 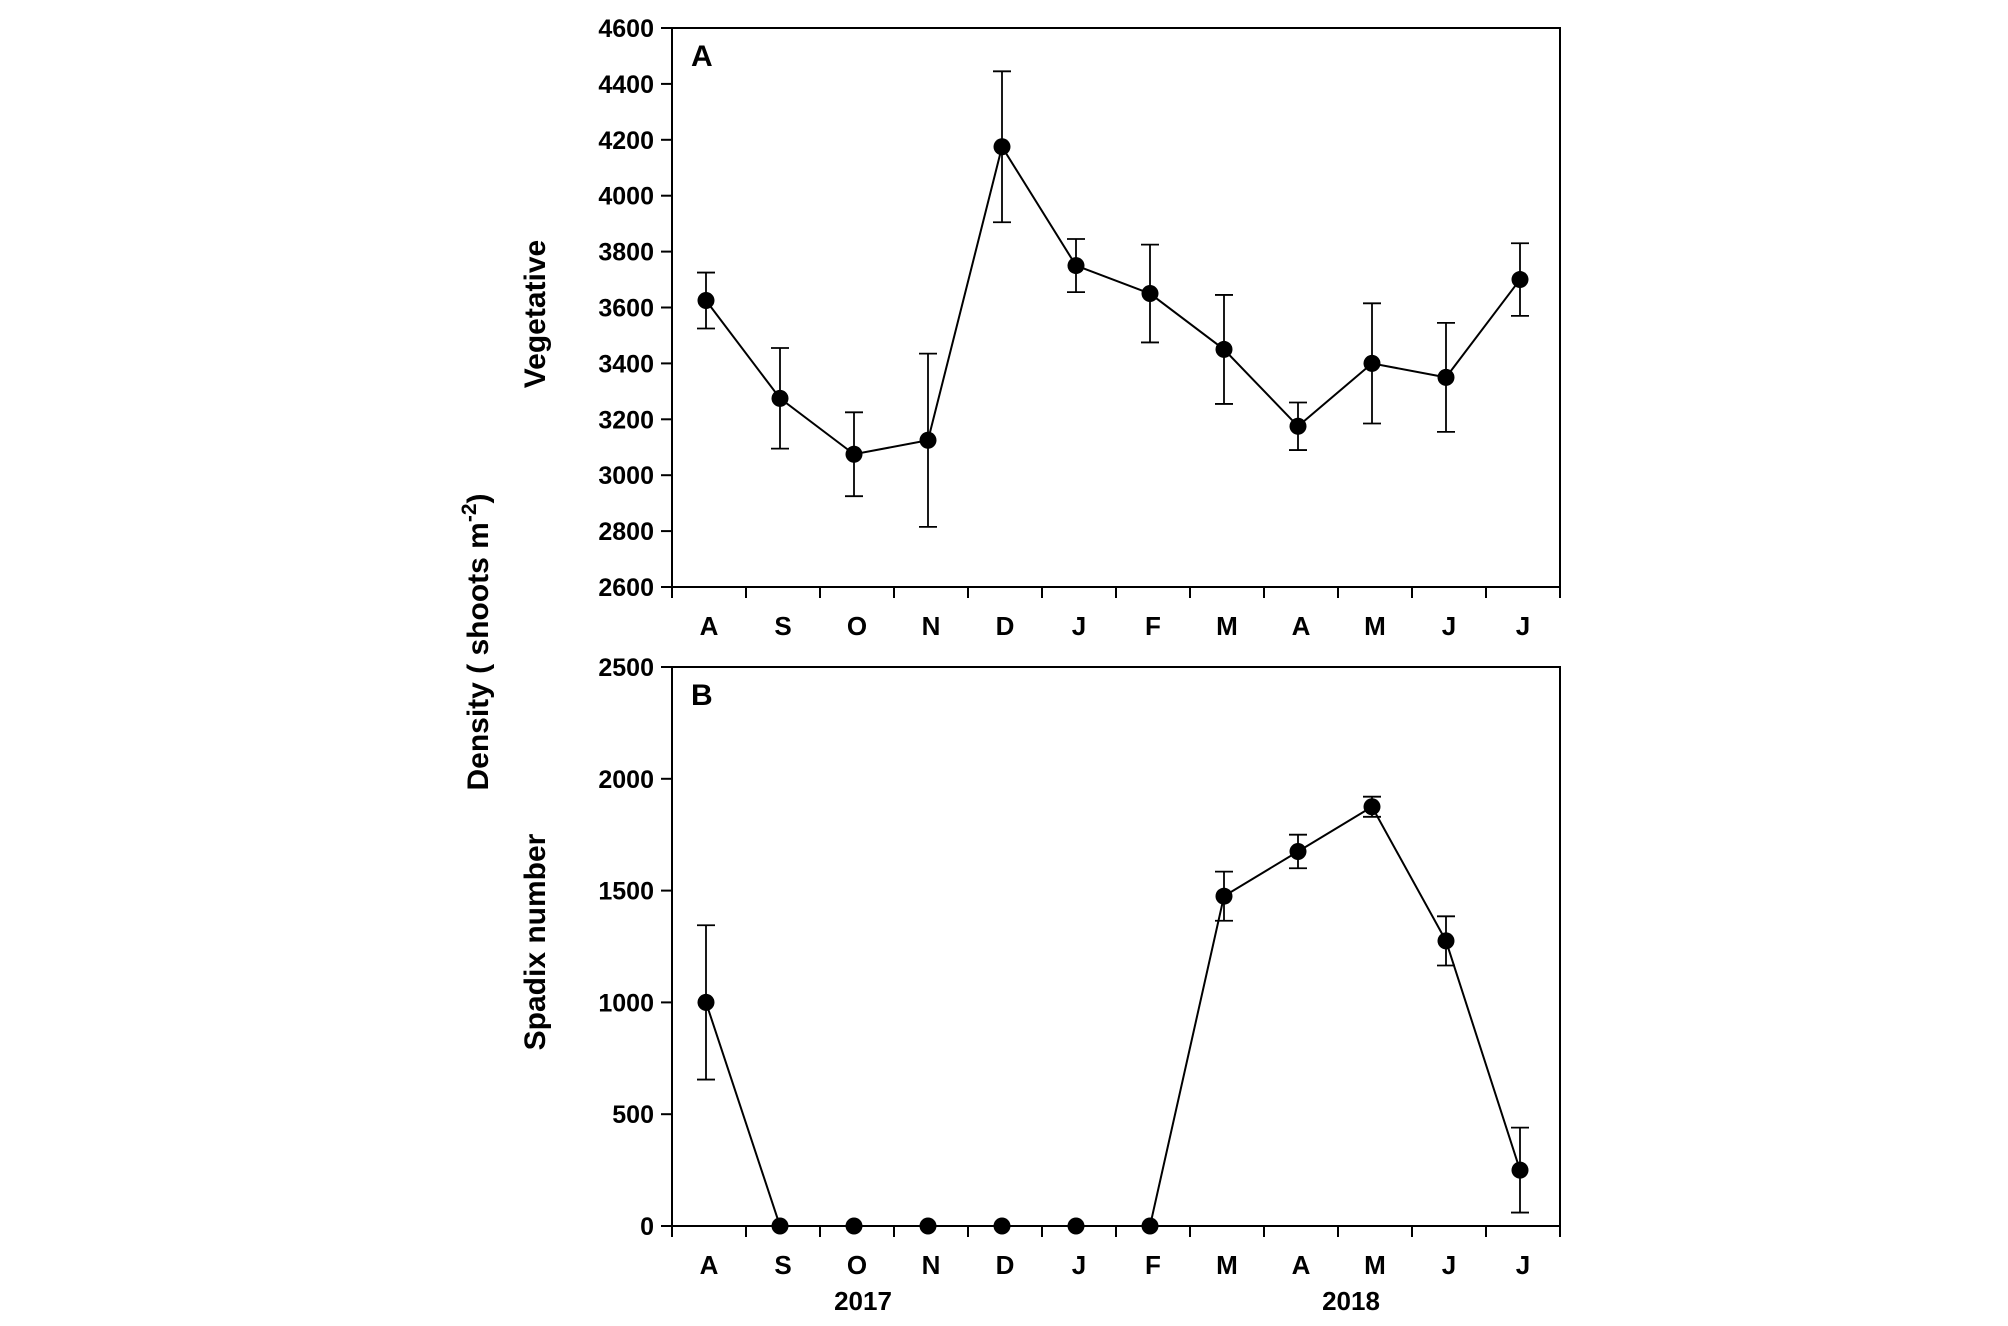 I want to click on y-tick-label: 2000, so click(x=626, y=780).